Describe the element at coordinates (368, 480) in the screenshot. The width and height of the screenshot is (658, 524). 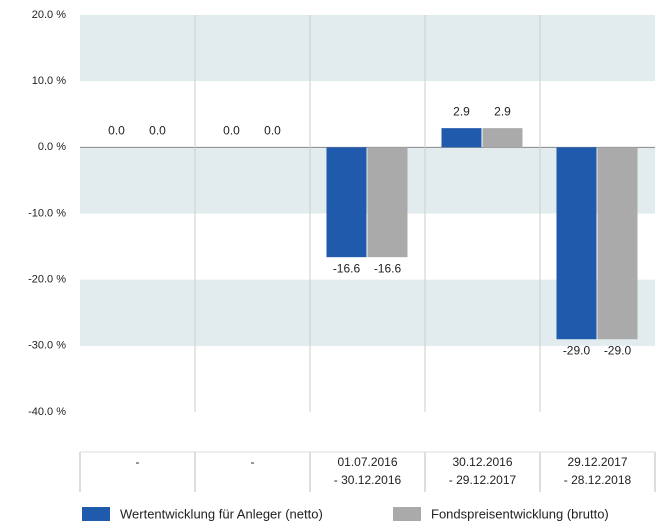
I see `x-tick-label: - 30.12.2016` at that location.